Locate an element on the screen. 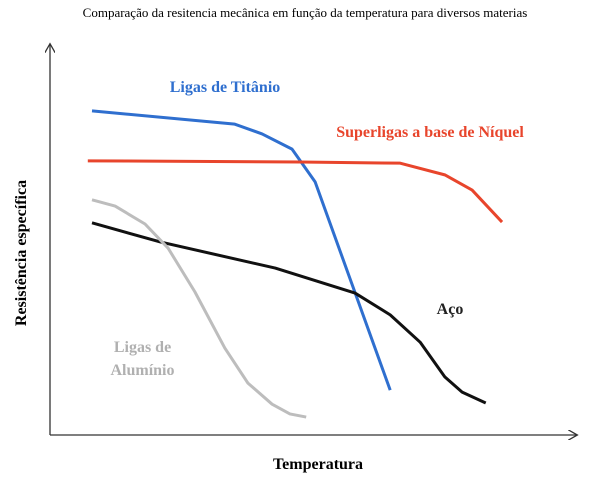 The height and width of the screenshot is (480, 591). y-axis-label: Resistência específica is located at coordinates (21, 253).